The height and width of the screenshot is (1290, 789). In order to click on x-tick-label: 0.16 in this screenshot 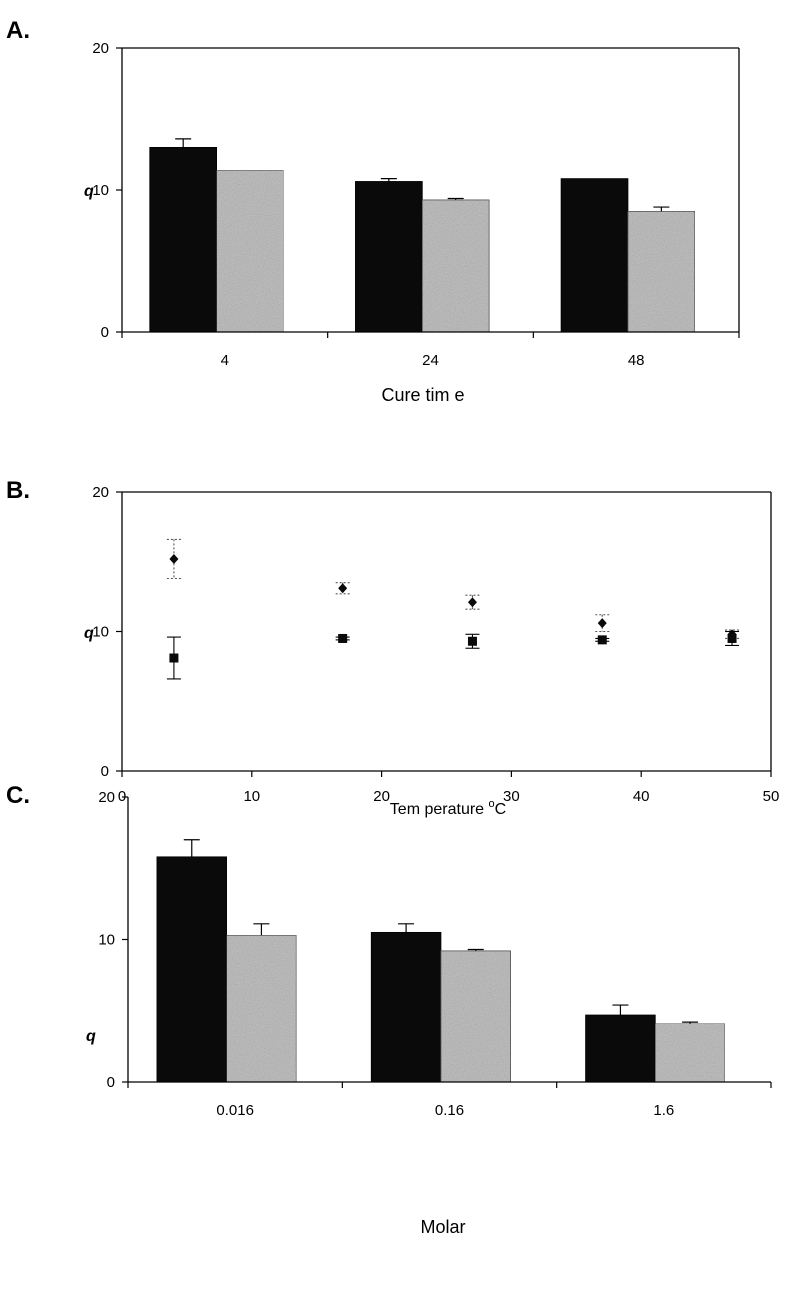, I will do `click(449, 1110)`.